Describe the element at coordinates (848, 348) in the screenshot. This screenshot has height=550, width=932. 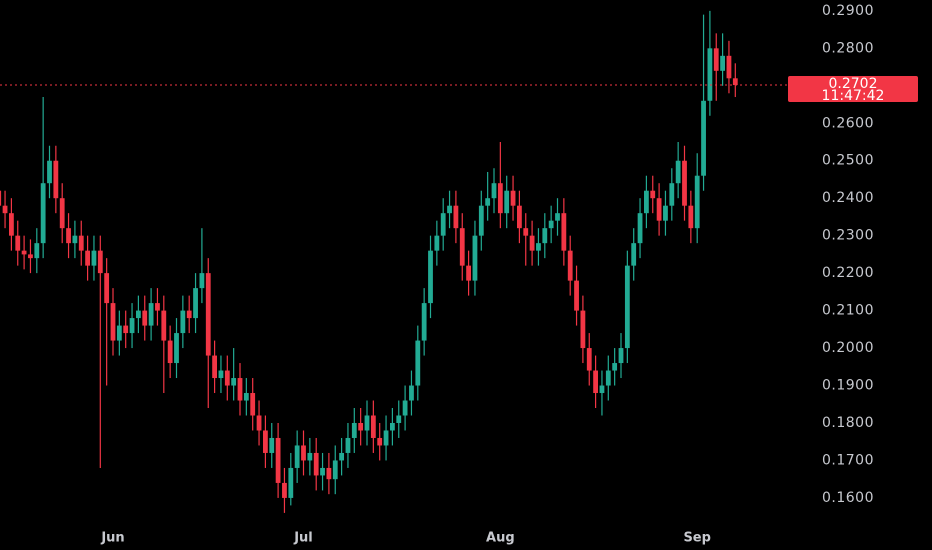
I see `y-tick-label: 0.2000` at that location.